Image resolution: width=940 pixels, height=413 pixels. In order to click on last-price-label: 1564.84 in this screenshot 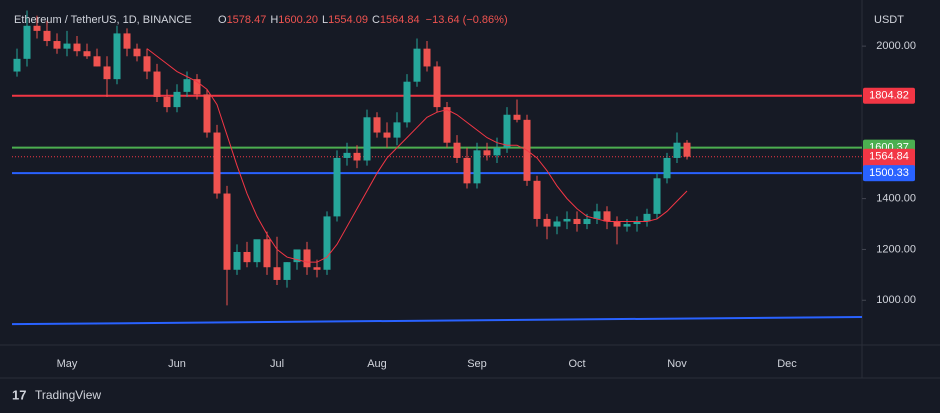, I will do `click(889, 157)`.